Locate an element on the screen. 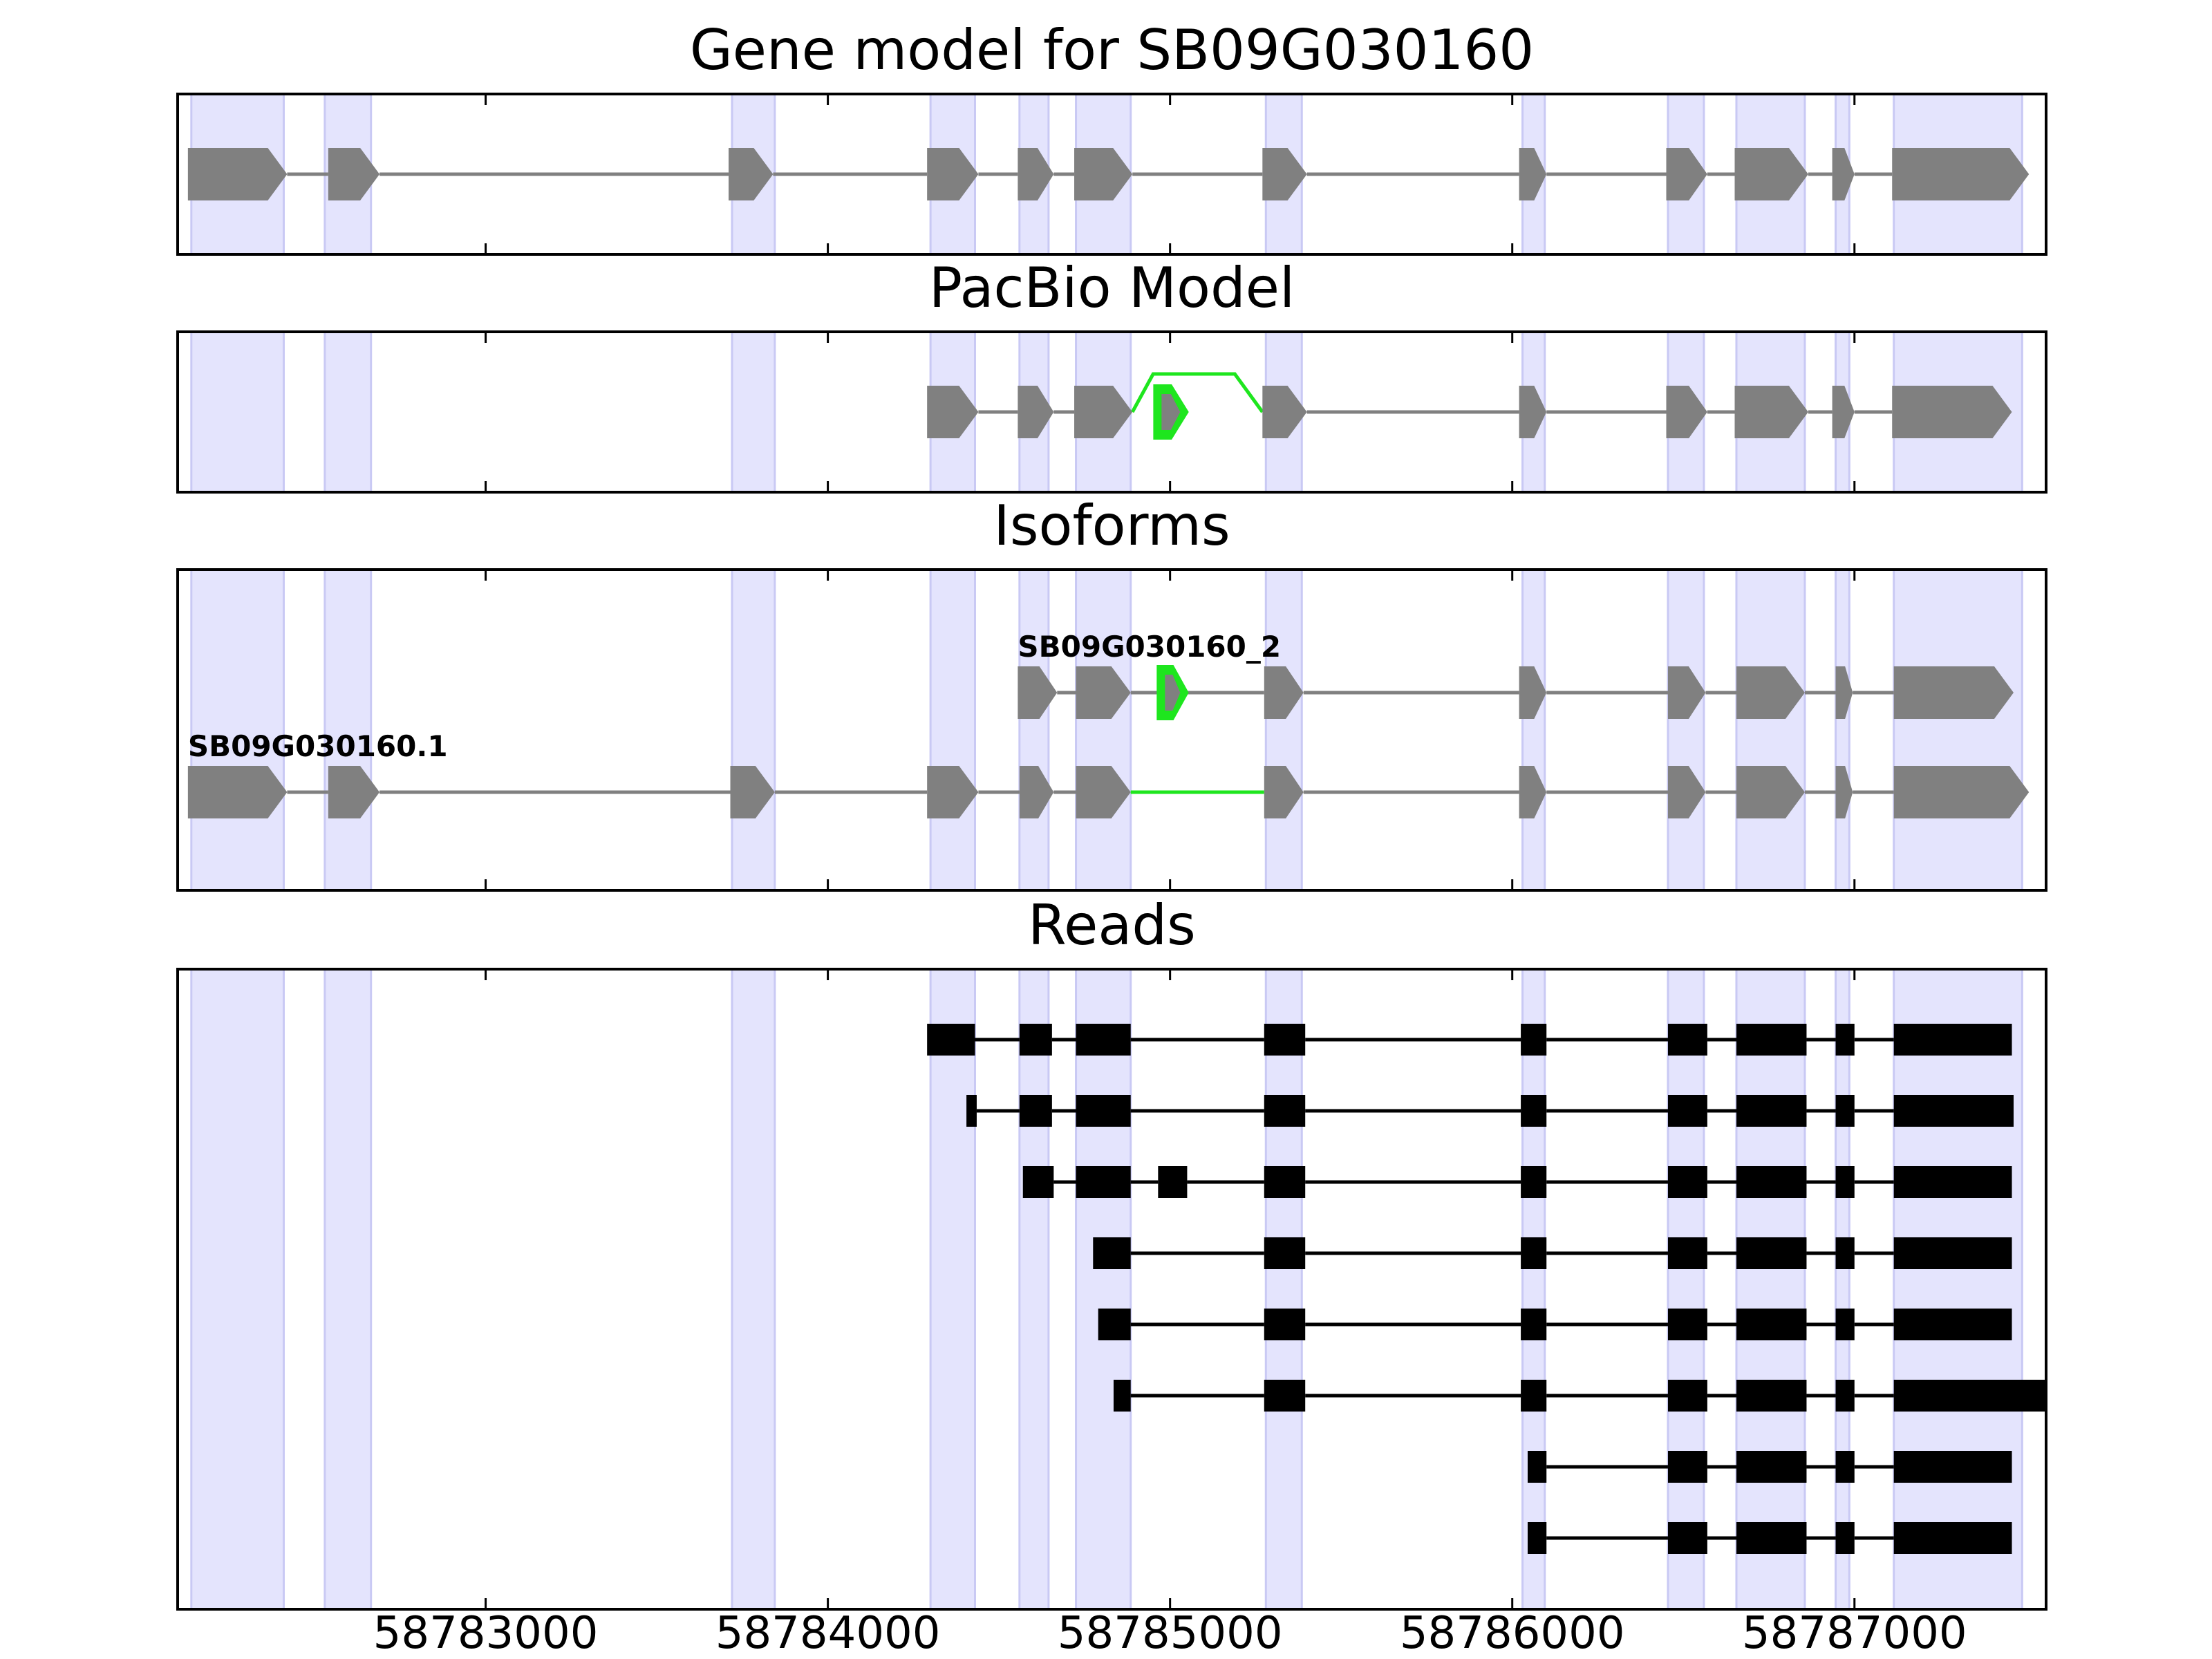 The width and height of the screenshot is (2212, 1659). panel-title: Isoforms is located at coordinates (1111, 526).